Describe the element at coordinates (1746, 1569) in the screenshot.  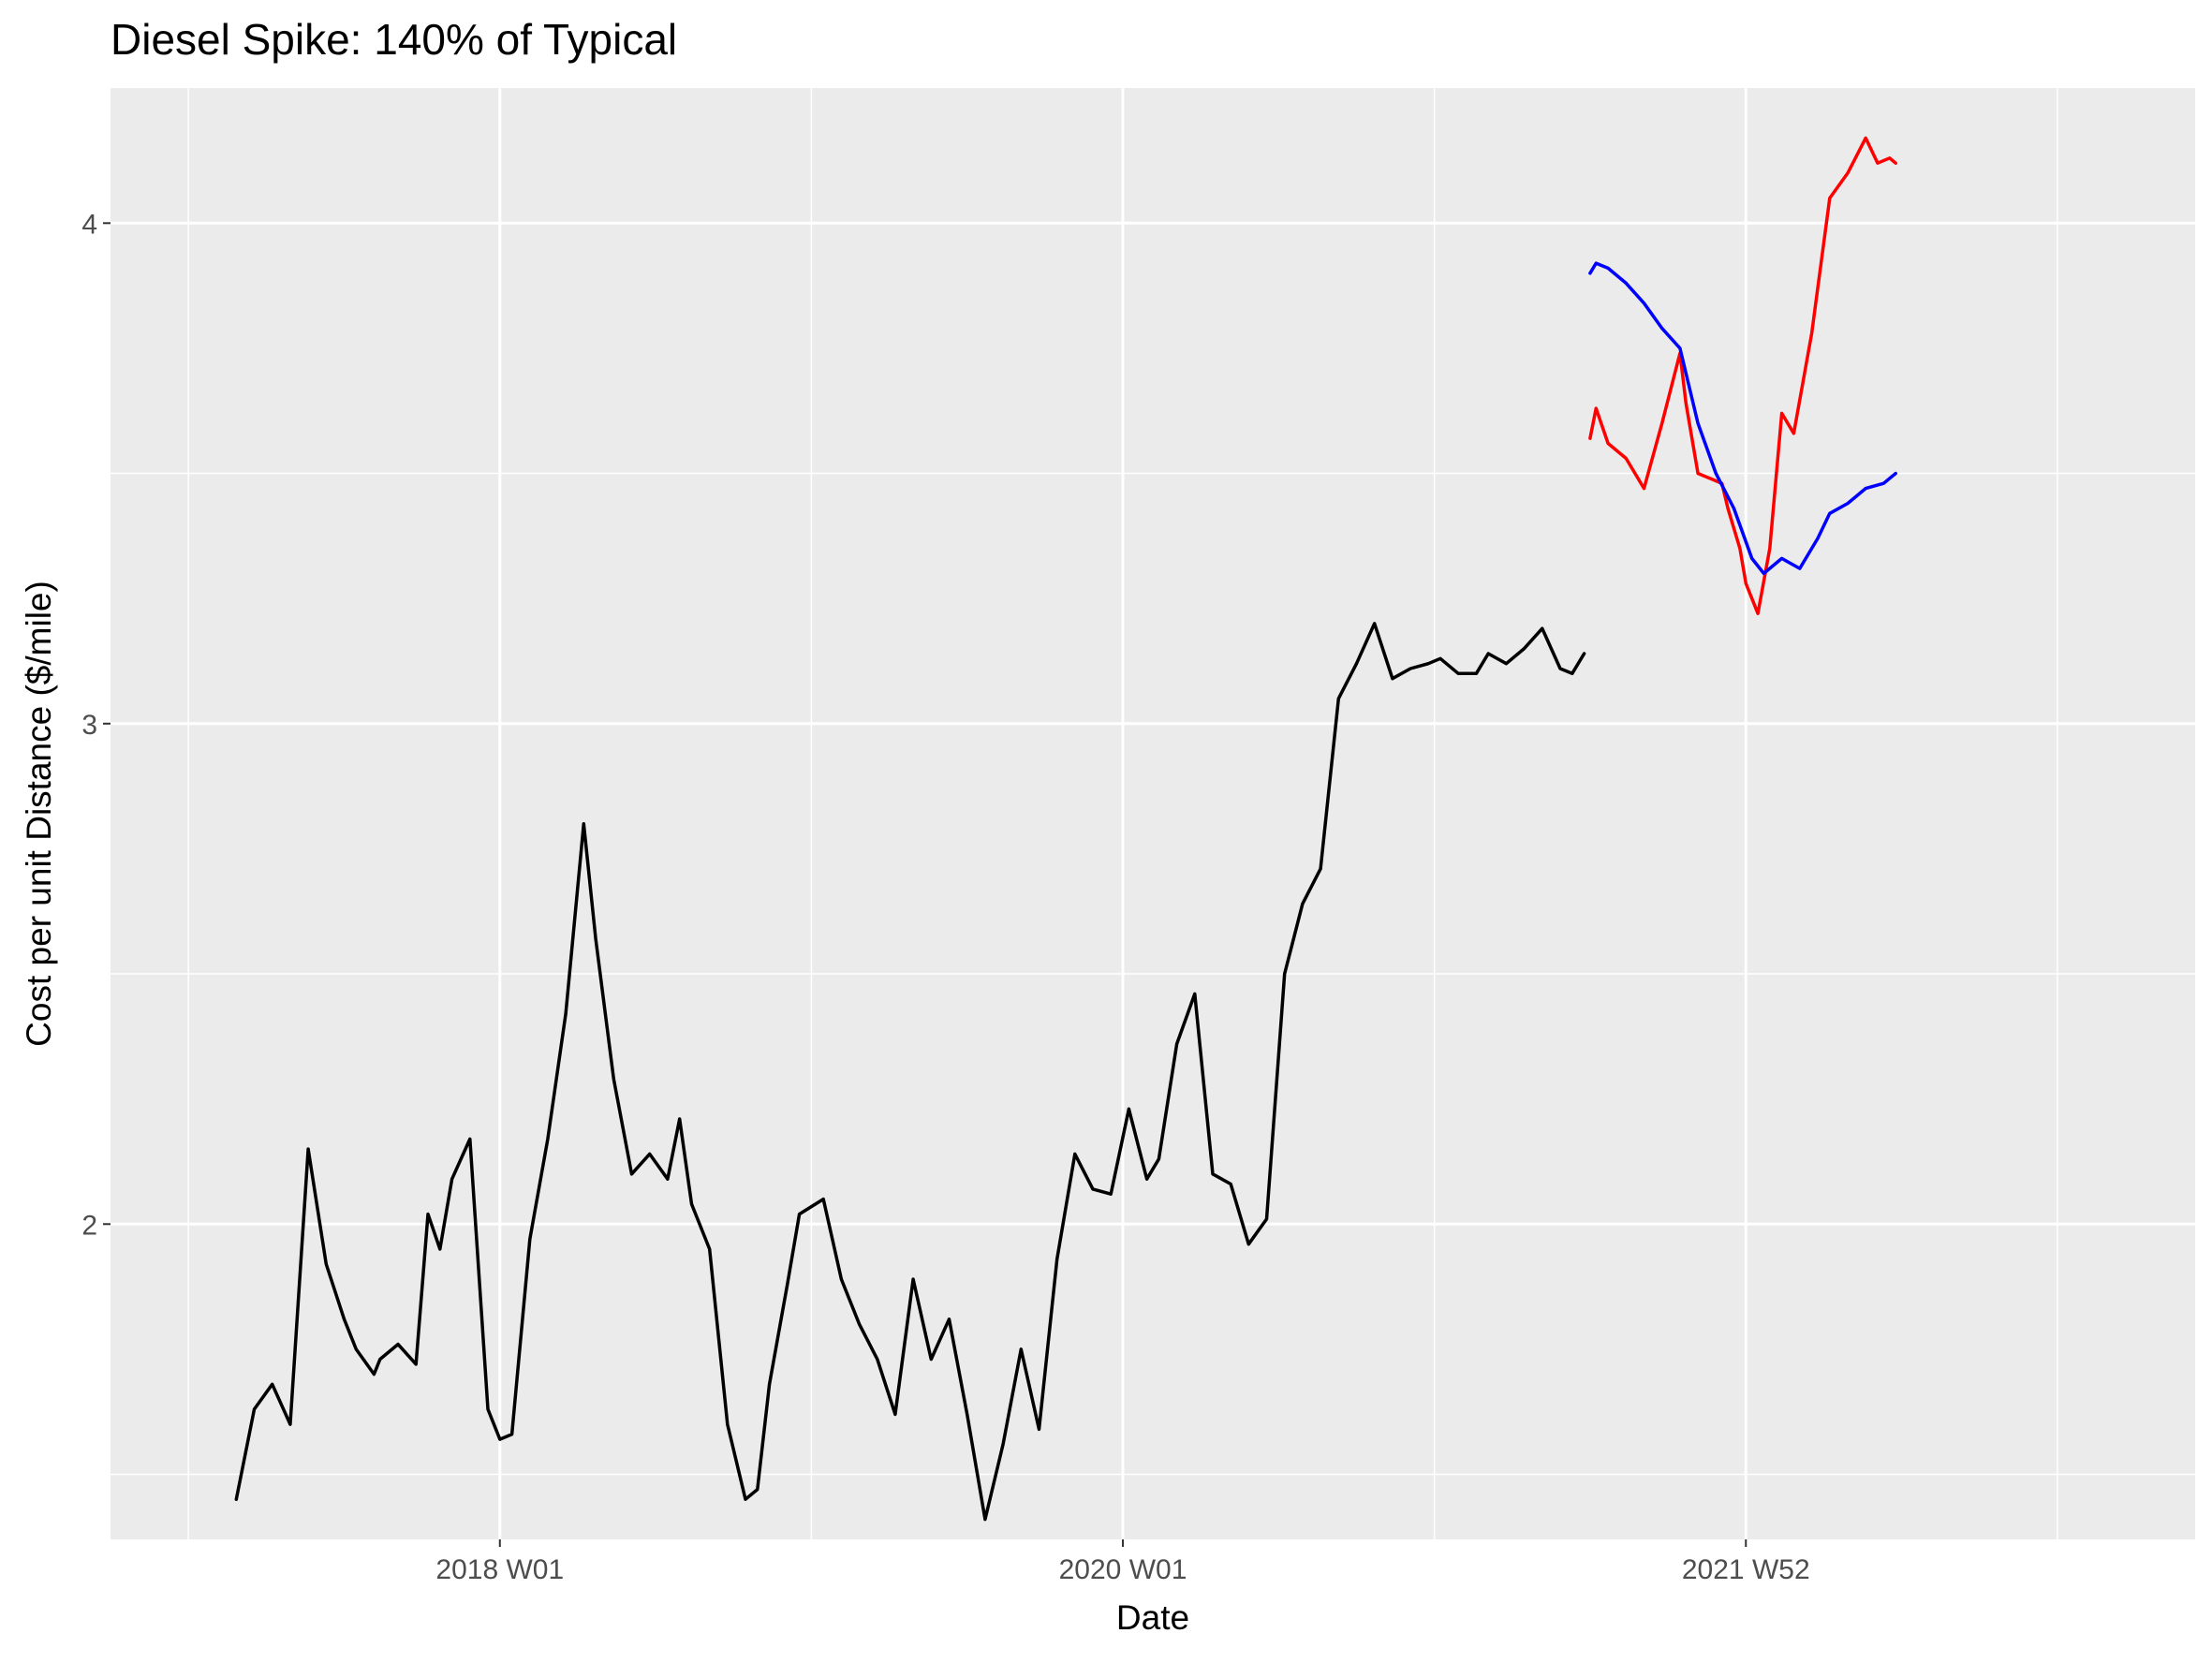
I see `x-tick-label: 2021 W52` at that location.